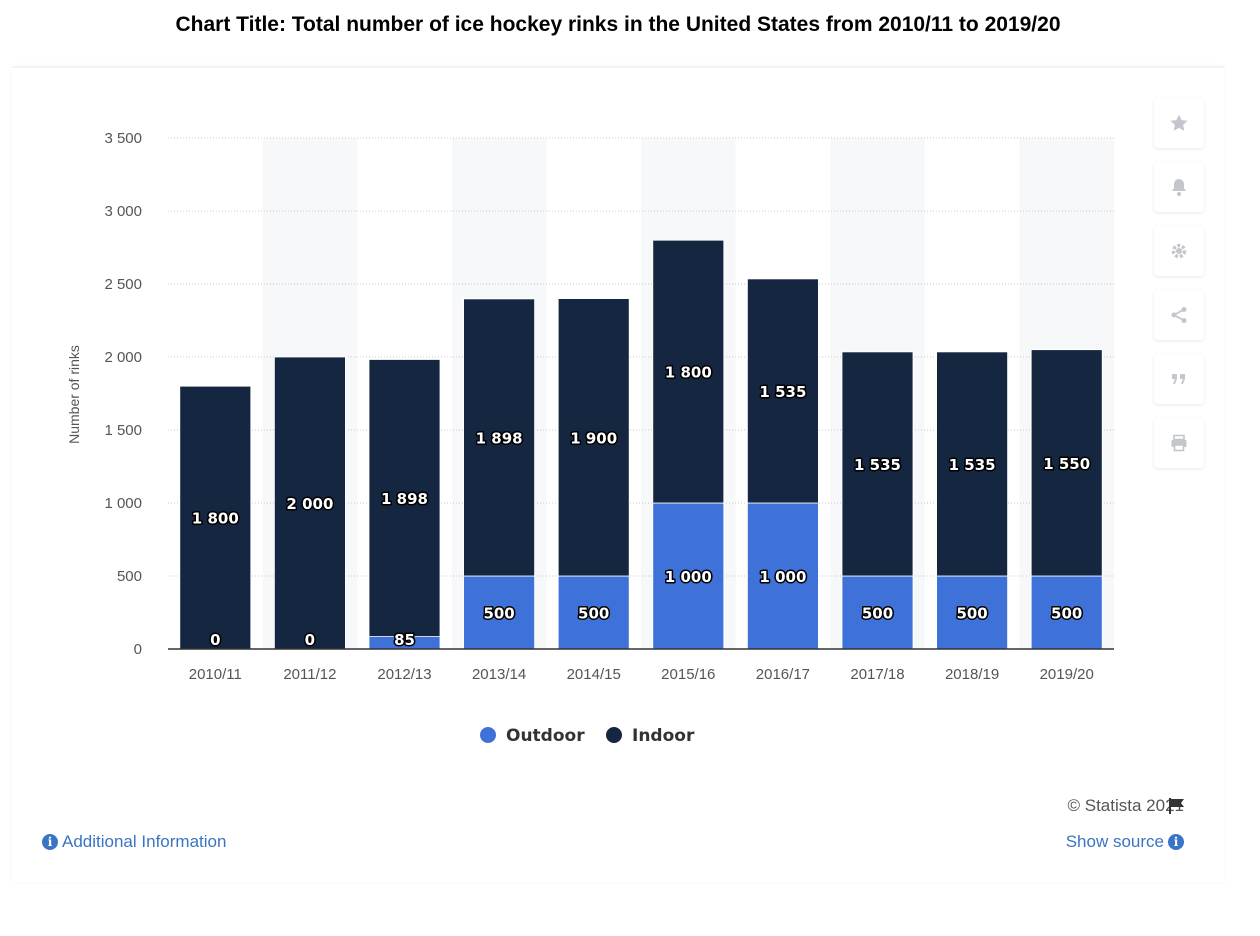  What do you see at coordinates (123, 211) in the screenshot?
I see `y-tick-label: 3 000` at bounding box center [123, 211].